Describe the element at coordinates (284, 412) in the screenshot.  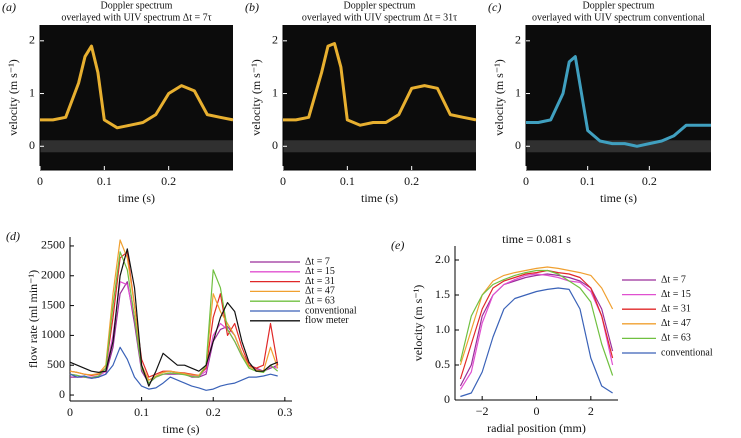
I see `x-tick-label: 0.3` at that location.